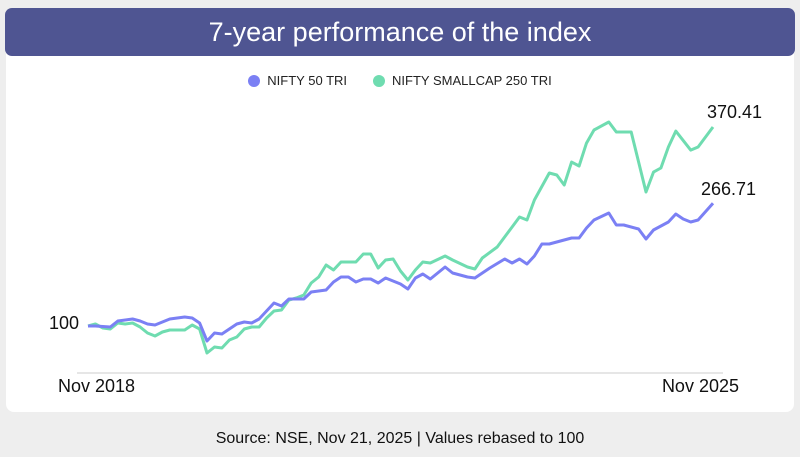  Describe the element at coordinates (64, 323) in the screenshot. I see `start-value-label: 100` at that location.